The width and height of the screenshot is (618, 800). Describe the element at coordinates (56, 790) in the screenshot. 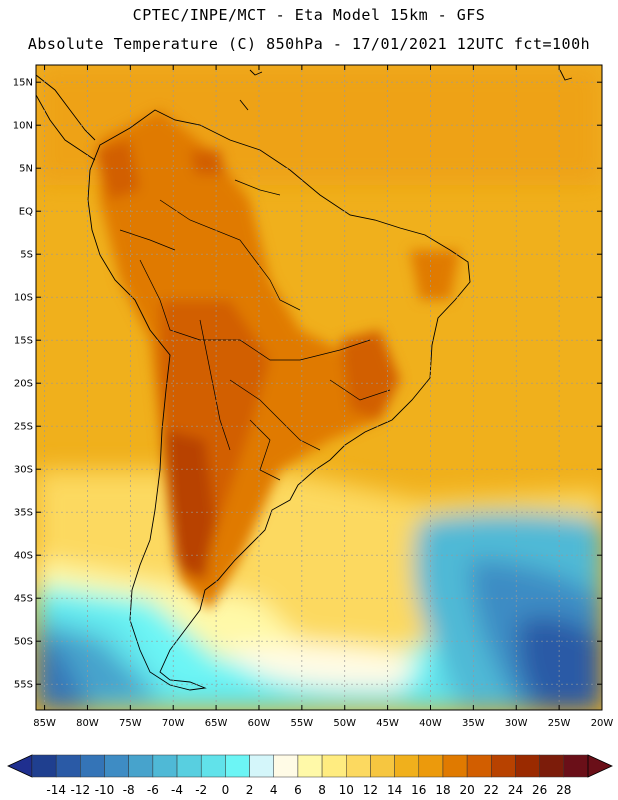

I see `colorbar-label: -14` at that location.